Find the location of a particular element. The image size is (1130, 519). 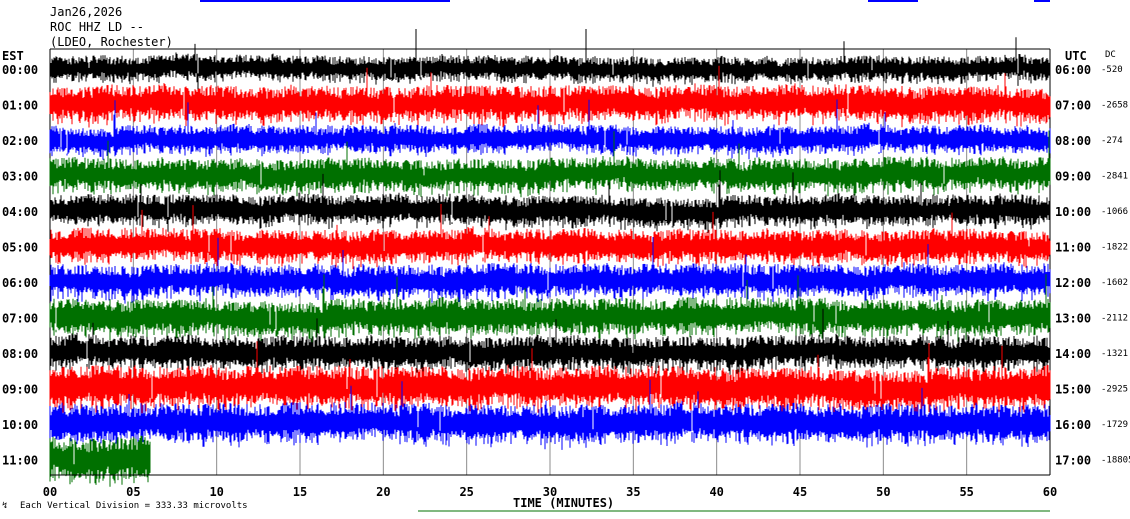

dc-offset-value: -1729 is located at coordinates (1114, 425).